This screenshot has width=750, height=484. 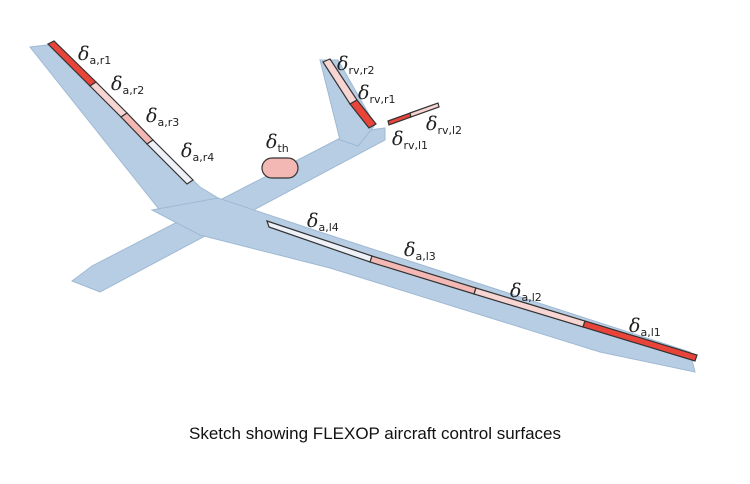 I want to click on label-a-r4: δa,r4, so click(x=197, y=152).